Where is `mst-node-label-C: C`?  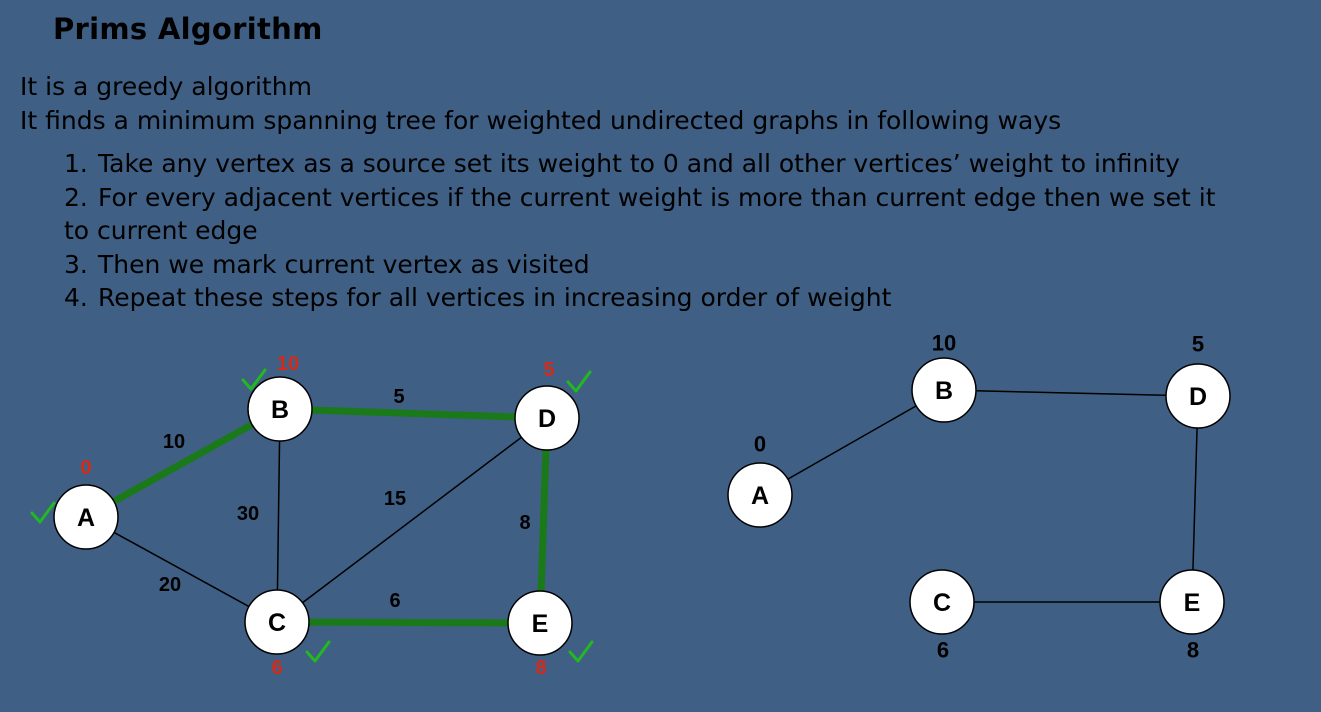
mst-node-label-C: C is located at coordinates (942, 603).